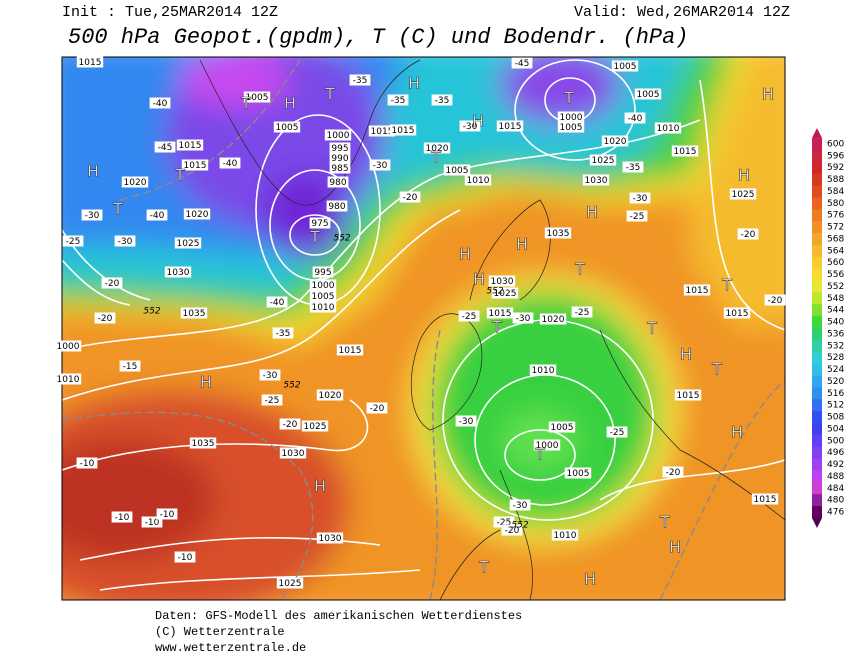 The height and width of the screenshot is (662, 850). What do you see at coordinates (270, 376) in the screenshot?
I see `temperature-label: -30` at bounding box center [270, 376].